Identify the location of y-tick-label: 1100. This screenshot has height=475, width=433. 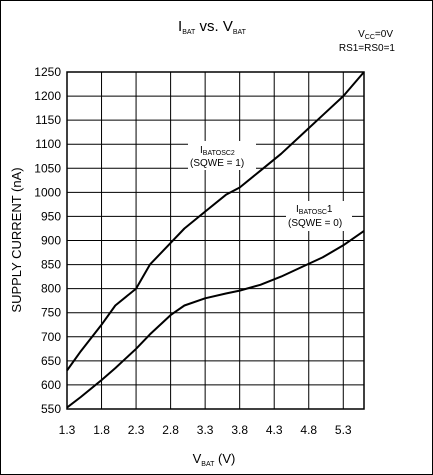
(48, 144).